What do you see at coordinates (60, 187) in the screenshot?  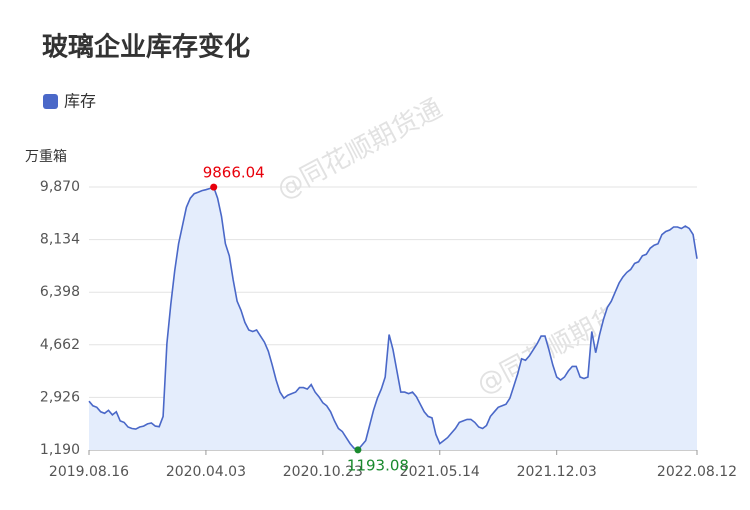 I see `y-tick-label: 9,870` at bounding box center [60, 187].